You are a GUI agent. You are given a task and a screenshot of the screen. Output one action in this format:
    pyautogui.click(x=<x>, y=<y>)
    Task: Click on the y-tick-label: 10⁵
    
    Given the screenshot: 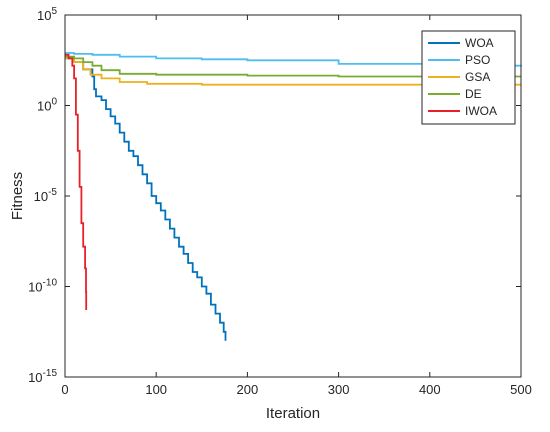 What is the action you would take?
    pyautogui.click(x=47, y=14)
    